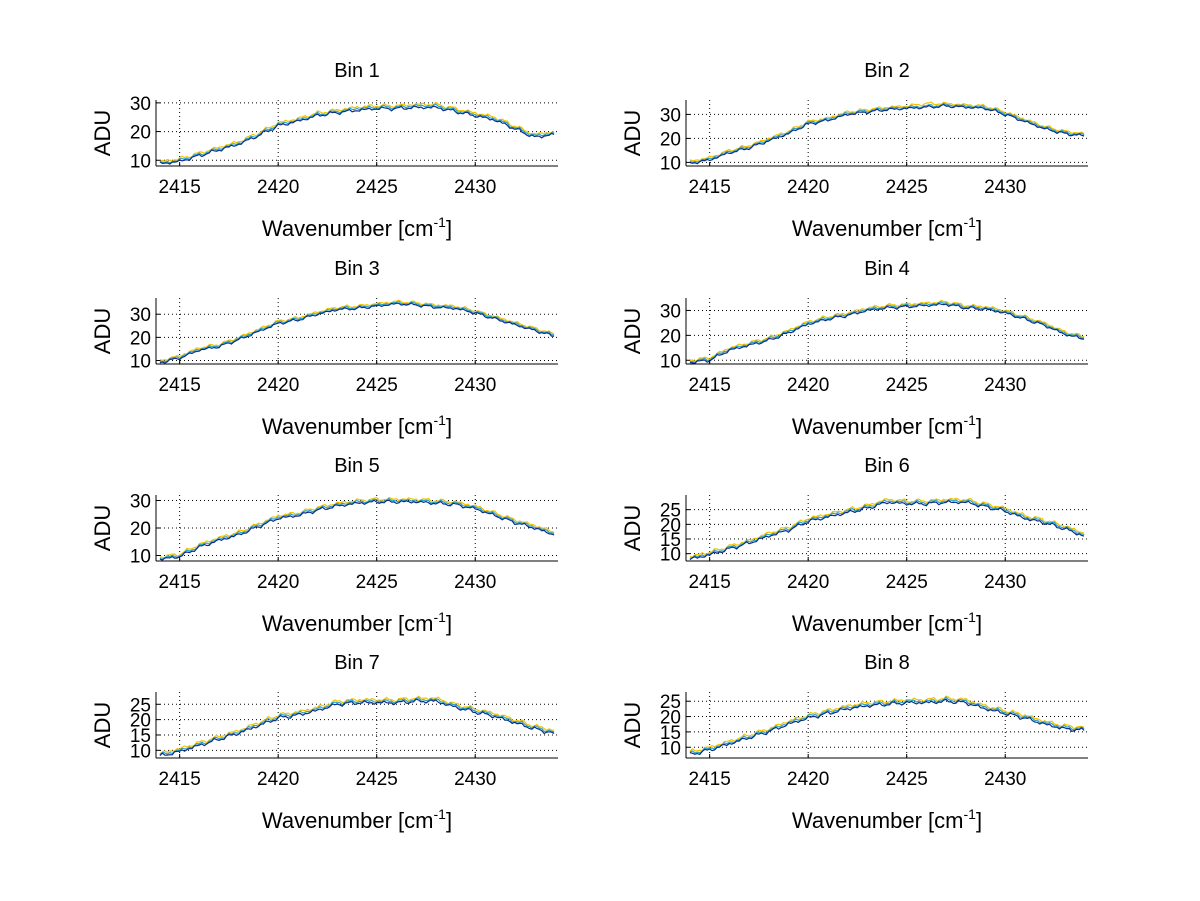 This screenshot has width=1200, height=901. What do you see at coordinates (357, 269) in the screenshot?
I see `panel-title: Bin 3` at bounding box center [357, 269].